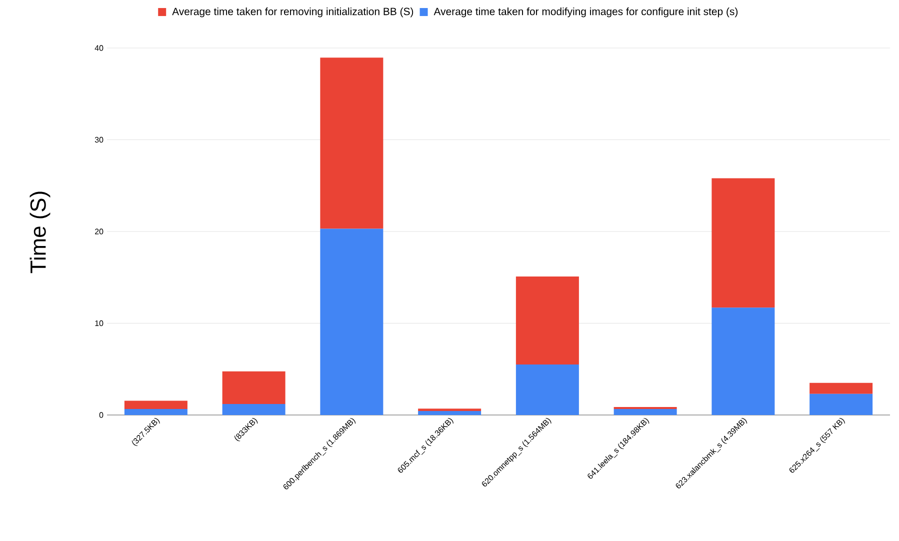 Image resolution: width=899 pixels, height=541 pixels. Describe the element at coordinates (293, 12) in the screenshot. I see `legend-label: Average time taken for removing initialization BB (S)` at that location.